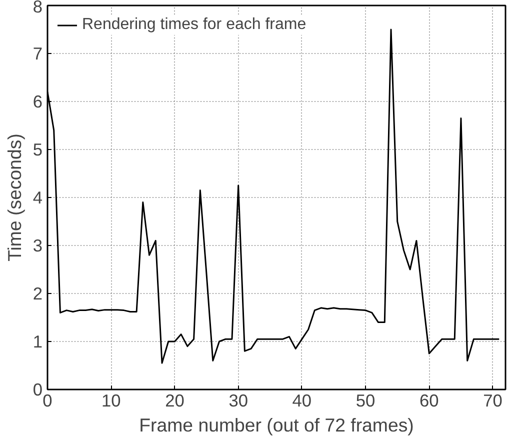  Describe the element at coordinates (37, 8) in the screenshot. I see `y-tick-label: 8` at that location.